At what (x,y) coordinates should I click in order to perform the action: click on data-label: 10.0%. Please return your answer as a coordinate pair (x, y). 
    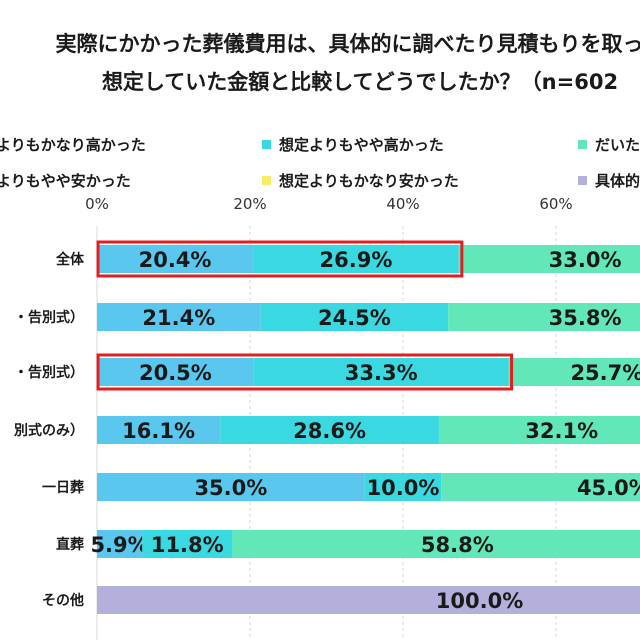
    Looking at the image, I should click on (403, 488).